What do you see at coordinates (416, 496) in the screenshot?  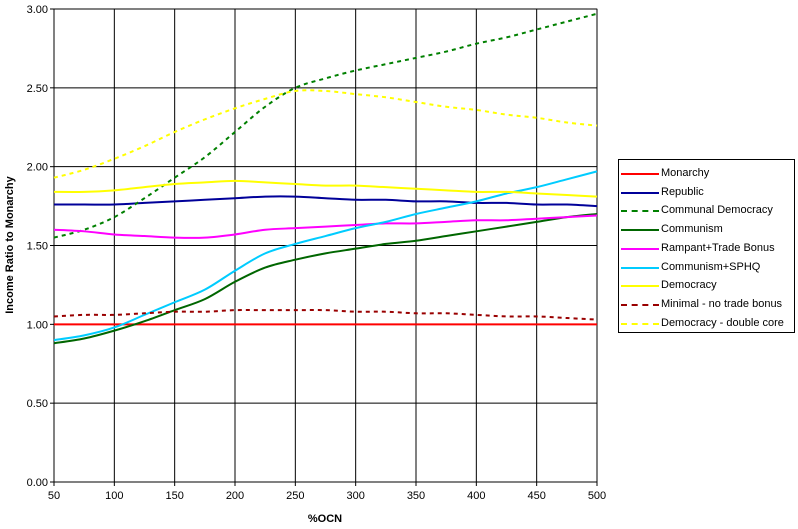 I see `x-tick-label: 350` at bounding box center [416, 496].